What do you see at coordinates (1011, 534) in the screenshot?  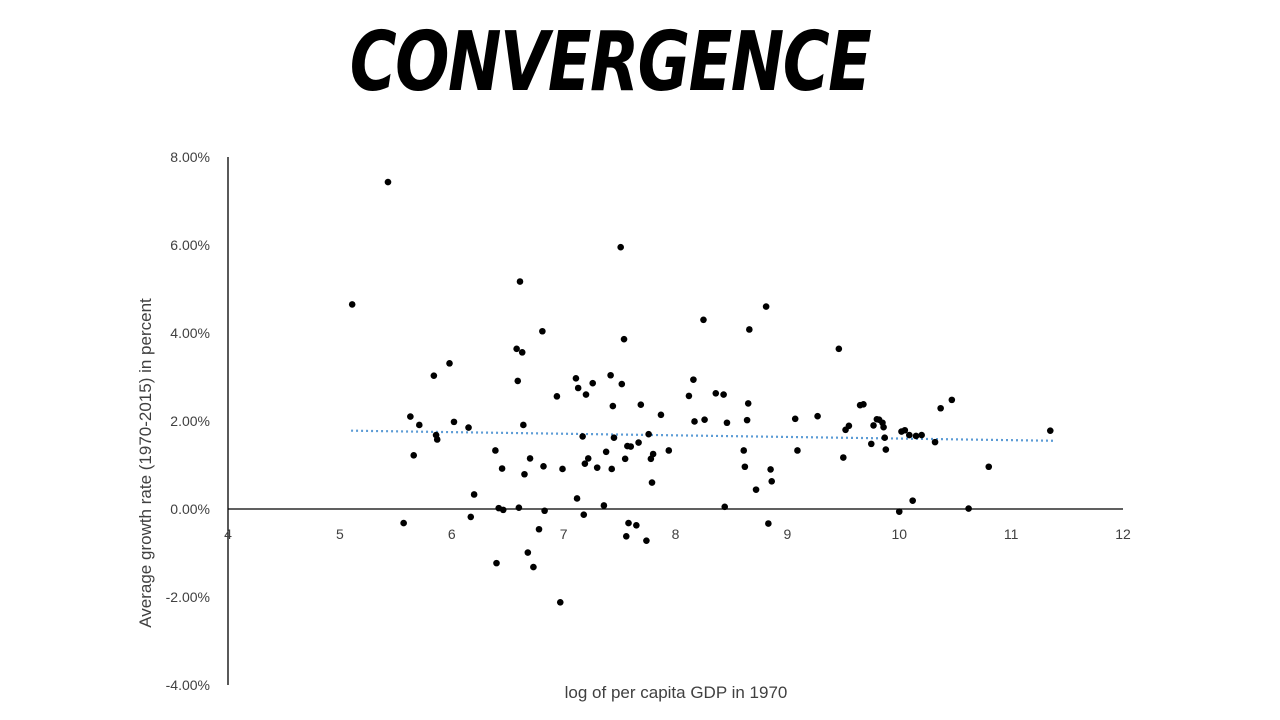 I see `x-tick-label: 11` at bounding box center [1011, 534].